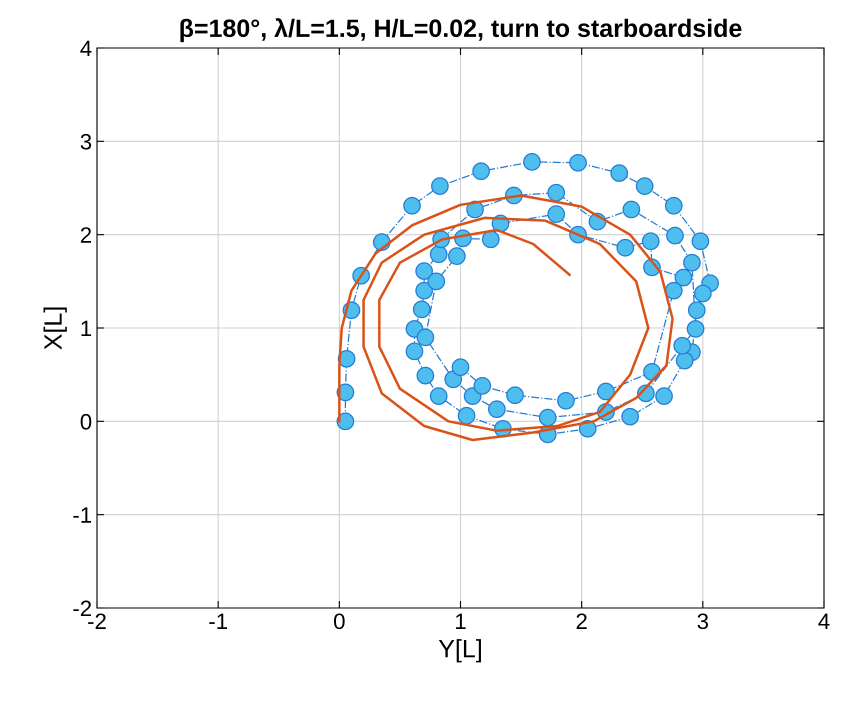  I want to click on y-tick-label: 1, so click(86, 328).